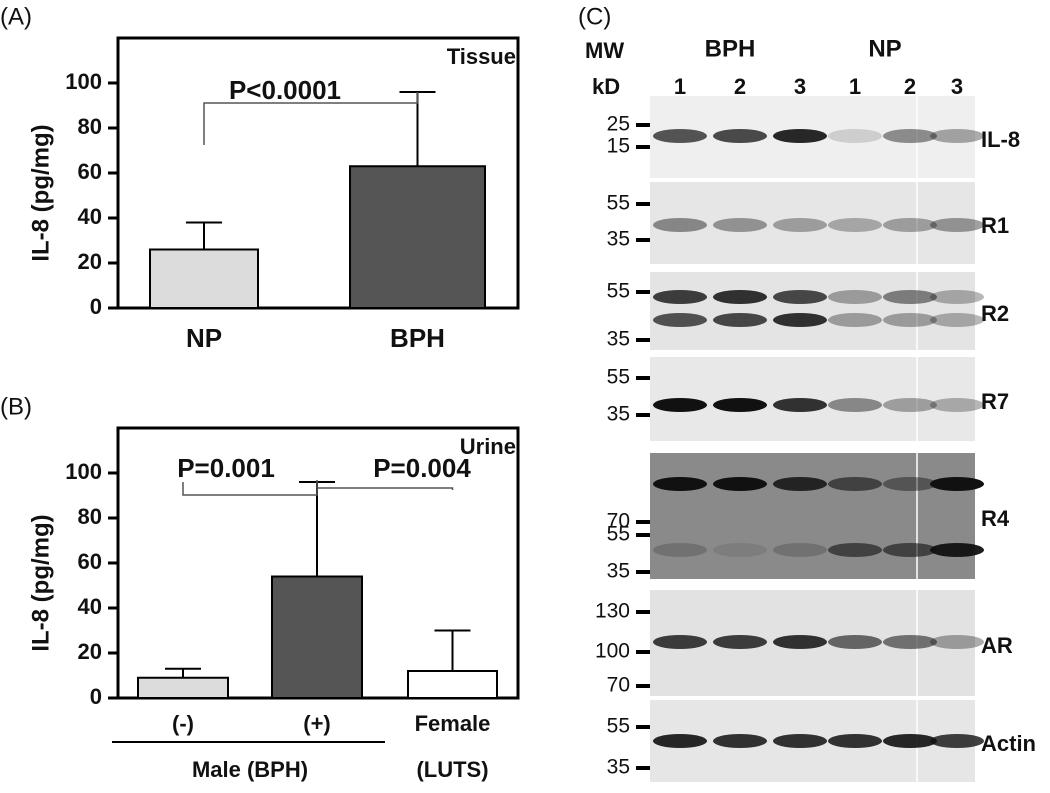  Describe the element at coordinates (317, 723) in the screenshot. I see `x-tick-label: (+)` at that location.